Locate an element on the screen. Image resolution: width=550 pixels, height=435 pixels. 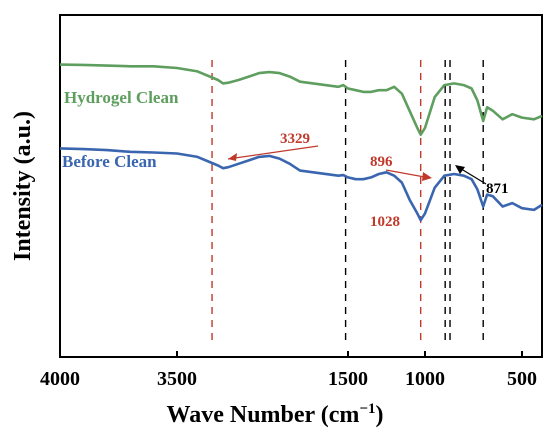
x-axis-title-close: ) is located at coordinates (379, 415).